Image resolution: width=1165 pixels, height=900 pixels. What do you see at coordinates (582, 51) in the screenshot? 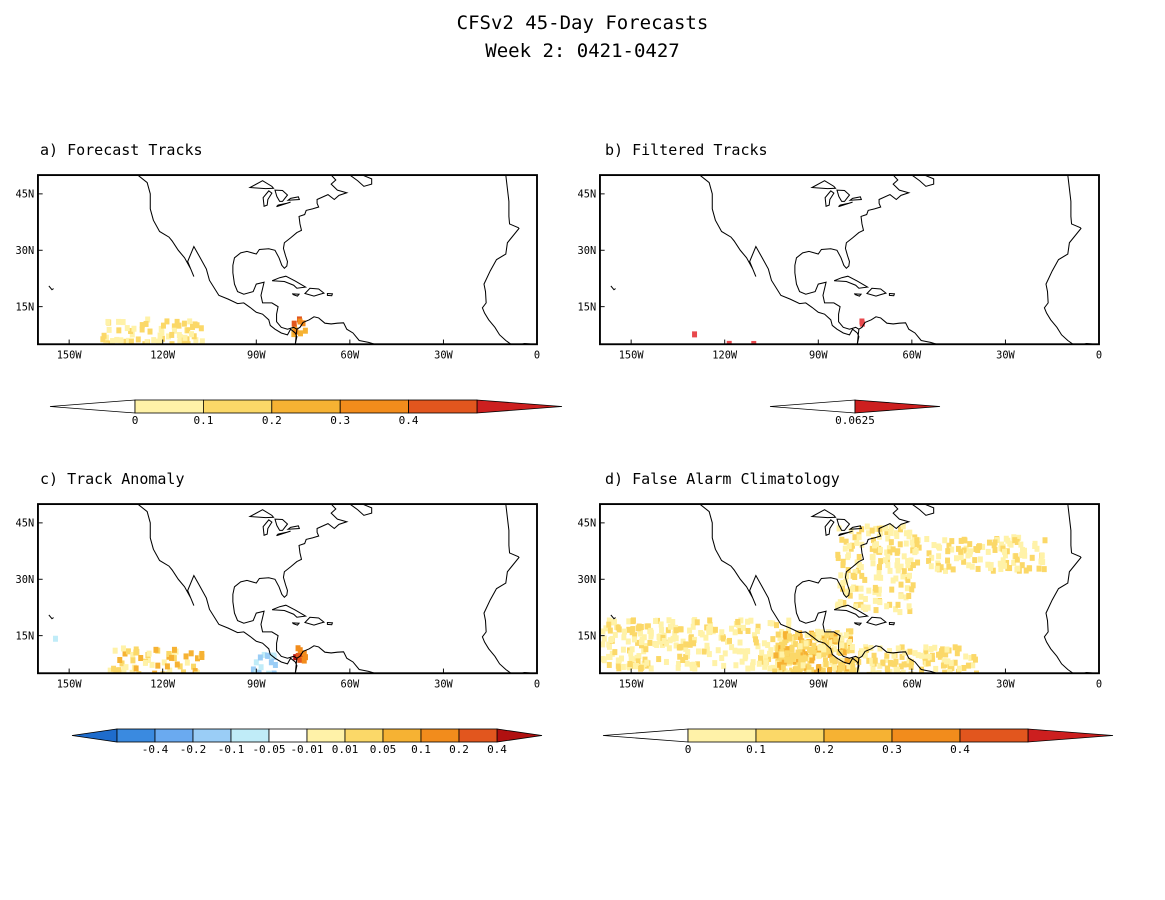
I see `main-subtitle: Week 2: 0421-0427` at bounding box center [582, 51].